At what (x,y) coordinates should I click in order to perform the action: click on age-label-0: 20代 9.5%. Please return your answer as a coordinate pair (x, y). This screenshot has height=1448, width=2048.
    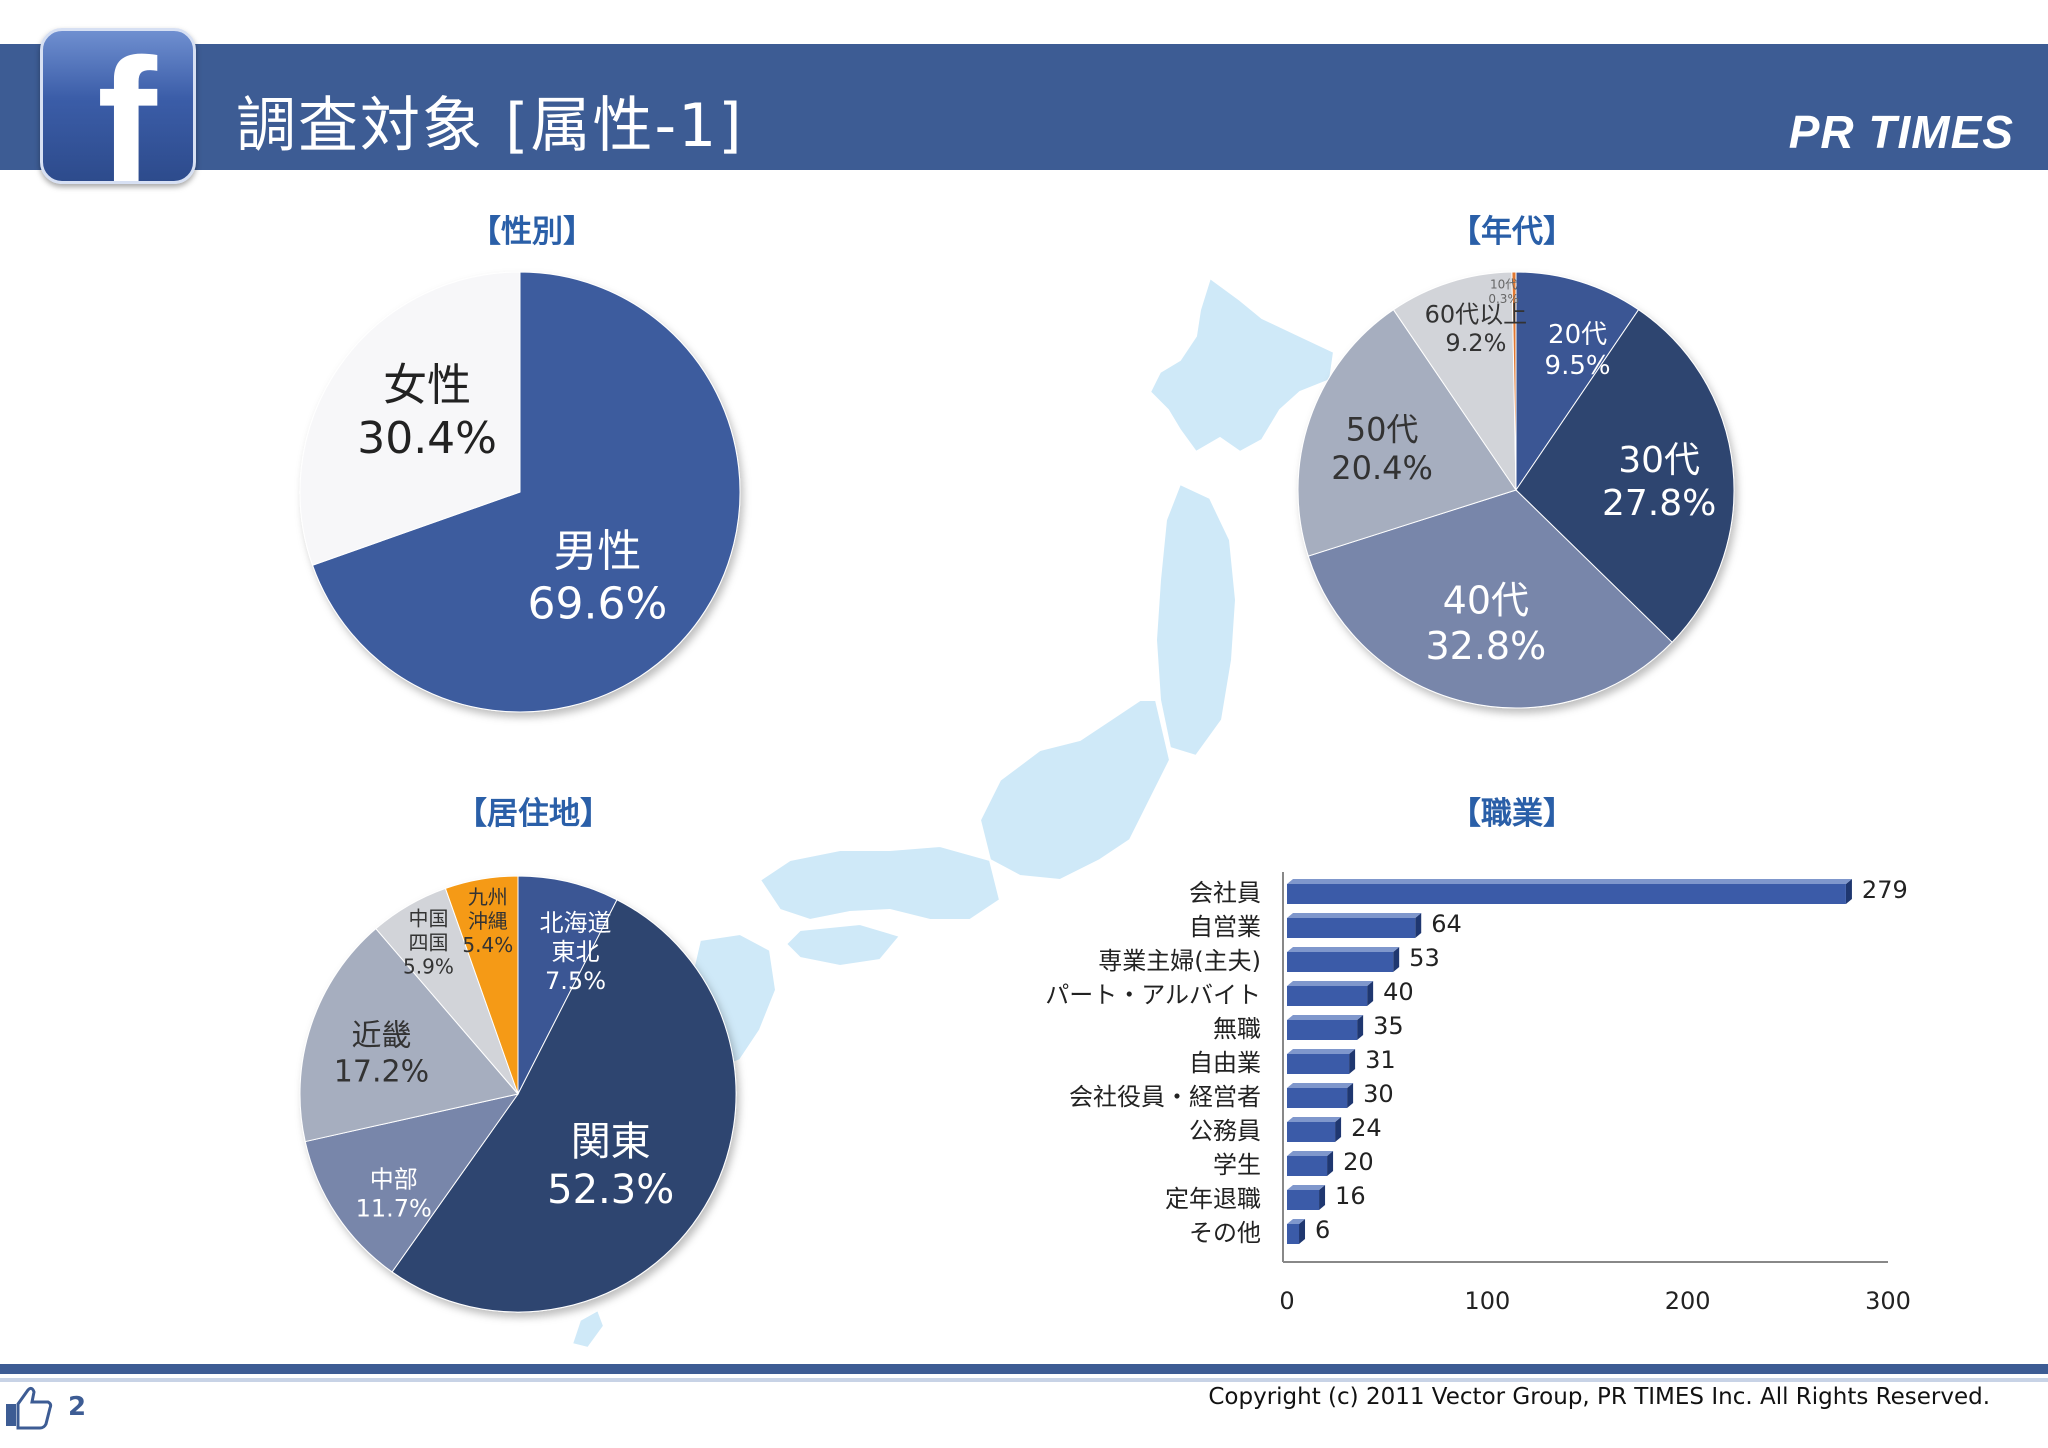
    Looking at the image, I should click on (1578, 350).